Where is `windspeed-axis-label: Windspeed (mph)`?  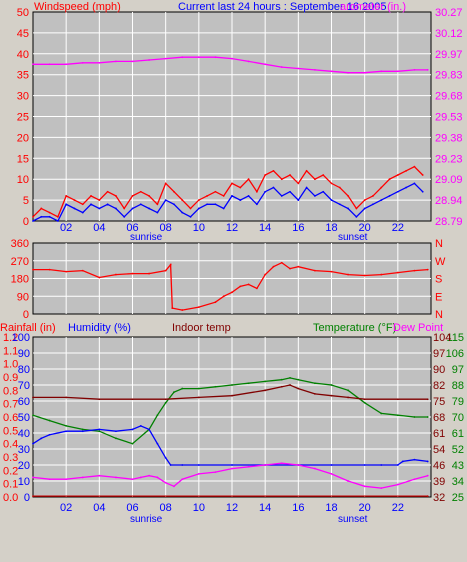
windspeed-axis-label: Windspeed (mph) is located at coordinates (77, 7).